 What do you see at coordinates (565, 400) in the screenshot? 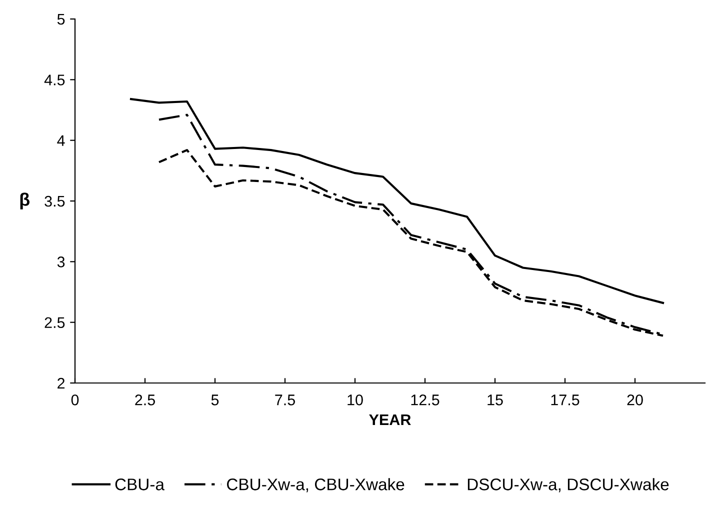
I see `x-tick-label: 17.5` at bounding box center [565, 400].